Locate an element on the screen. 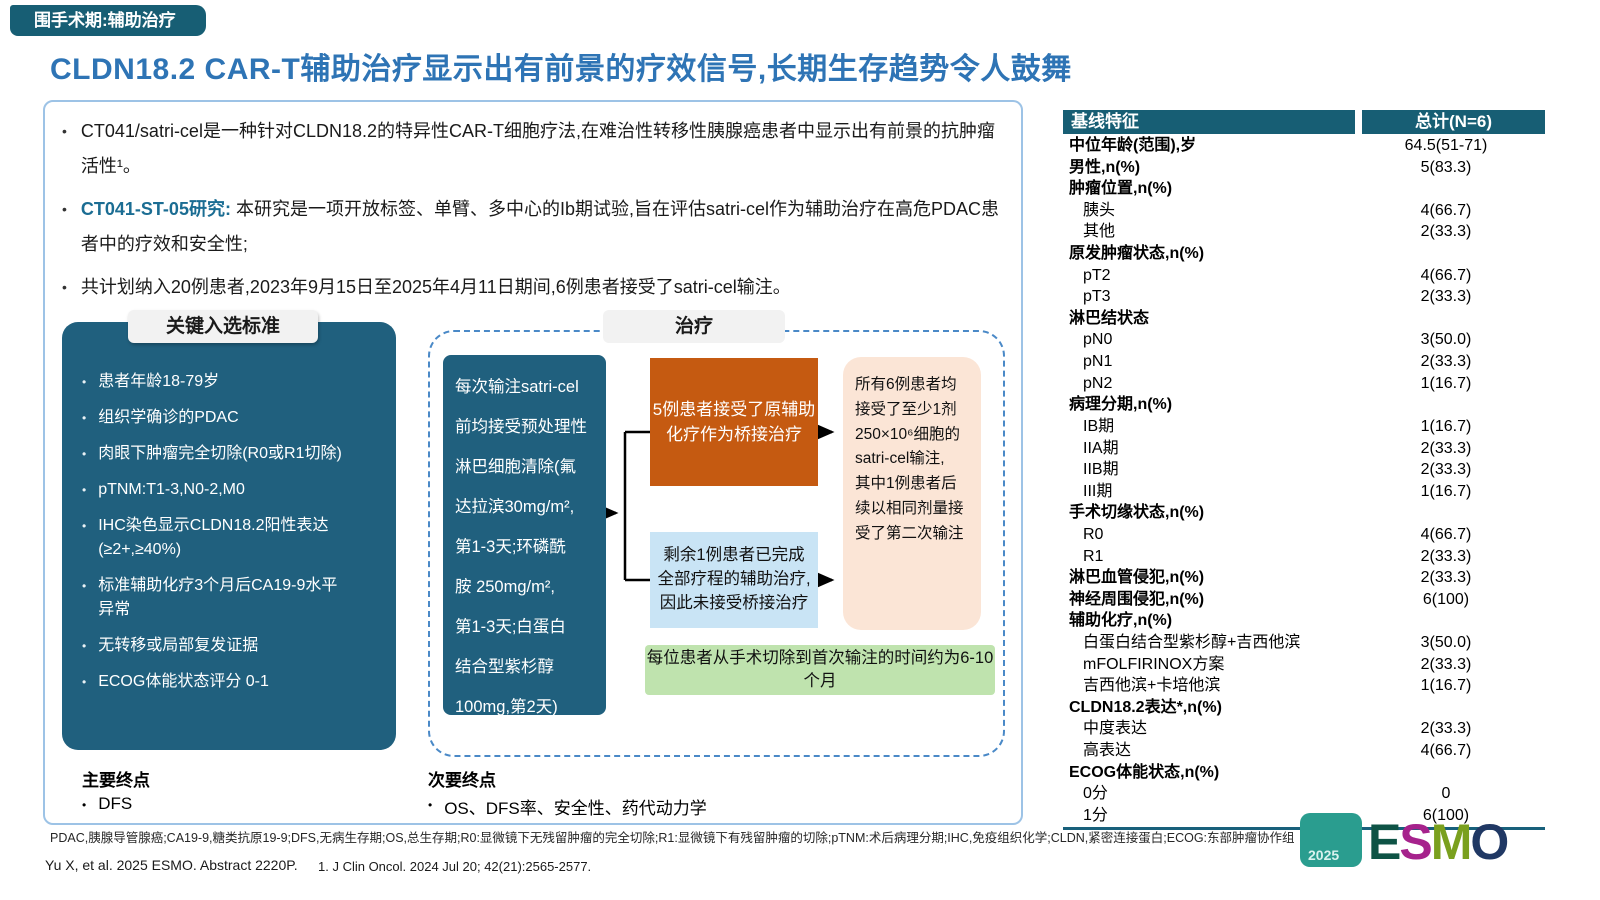 The width and height of the screenshot is (1600, 900). row-value: 64.5(51-71) is located at coordinates (1446, 145).